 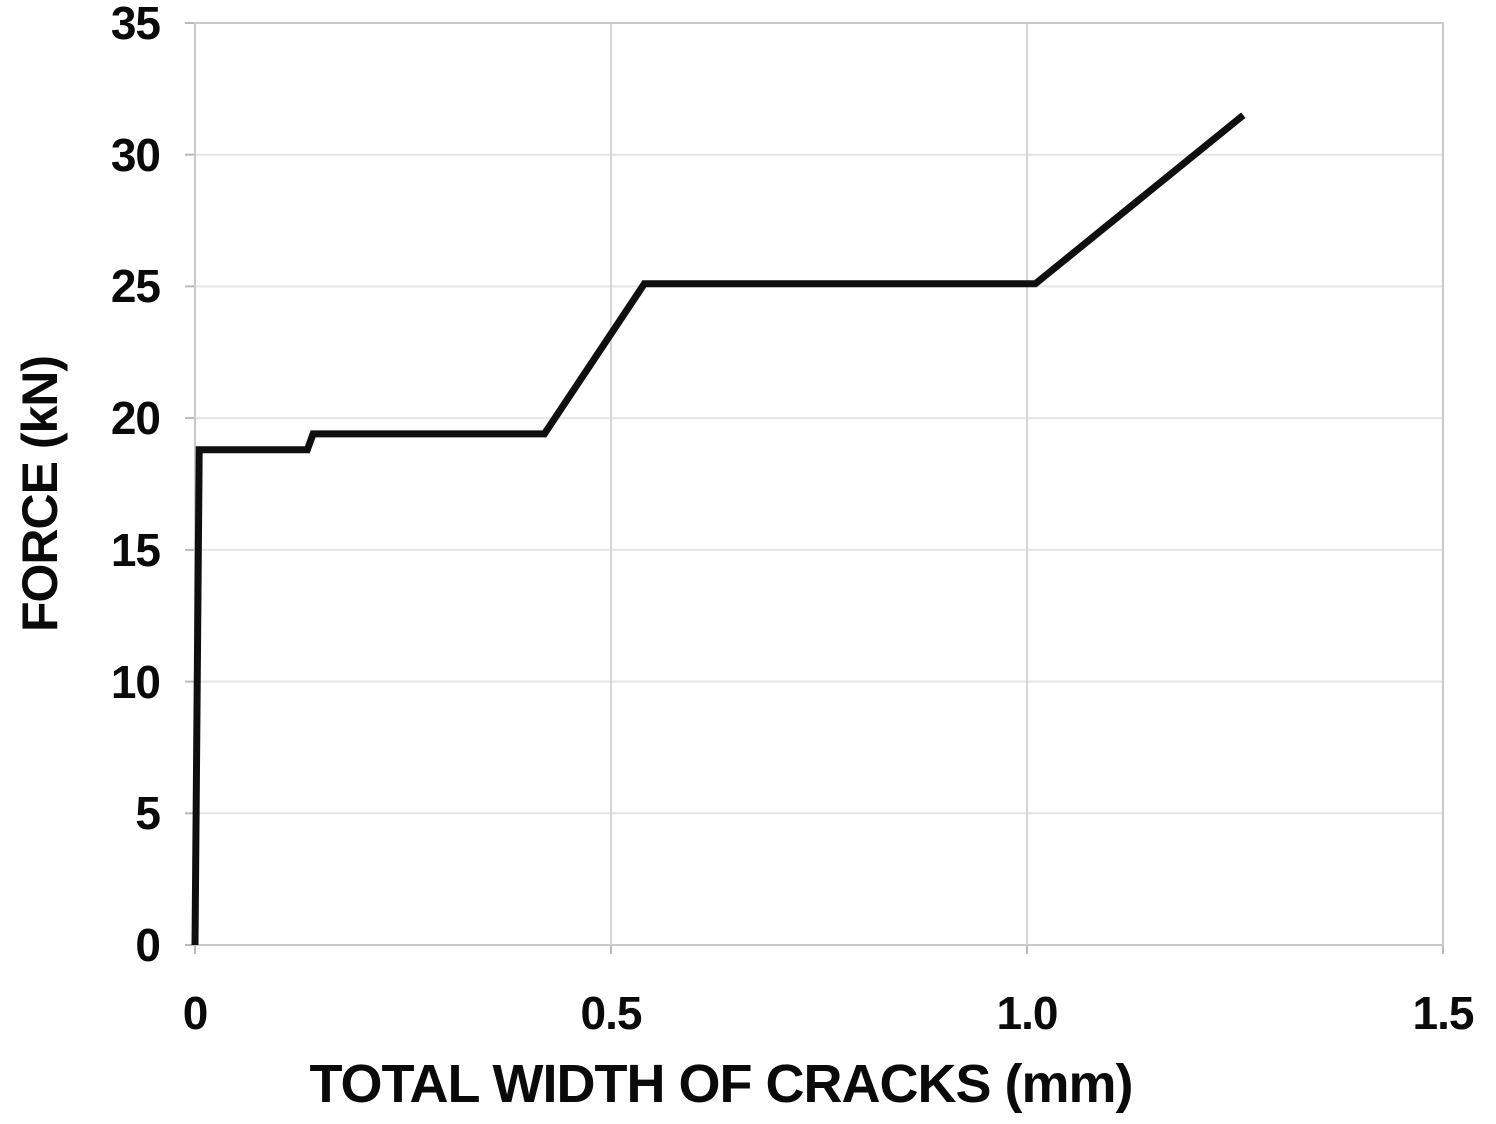 What do you see at coordinates (40, 494) in the screenshot?
I see `y-axis-title: FORCE (kN)` at bounding box center [40, 494].